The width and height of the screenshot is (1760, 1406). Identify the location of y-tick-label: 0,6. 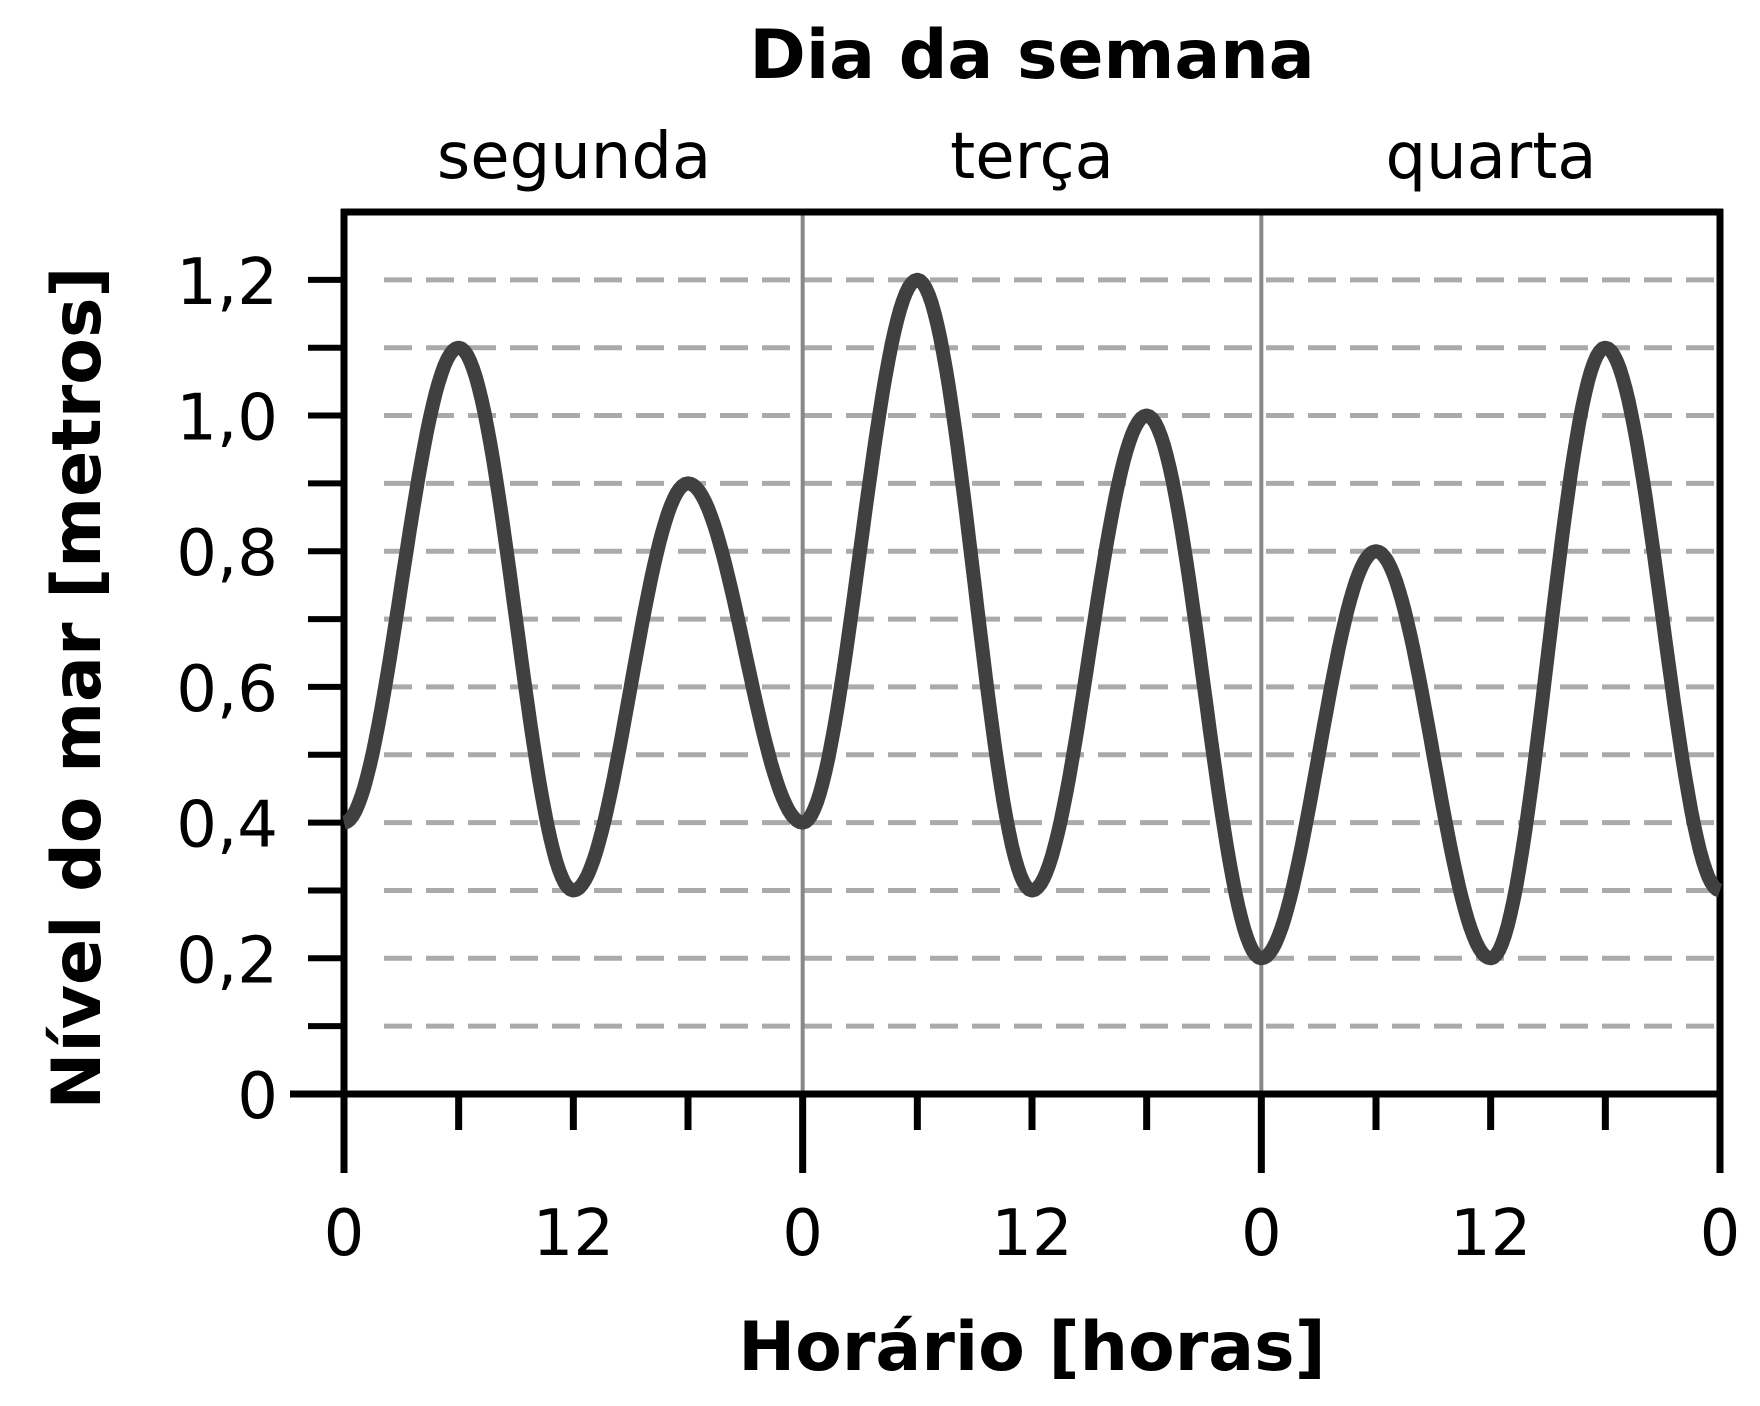
(227, 690).